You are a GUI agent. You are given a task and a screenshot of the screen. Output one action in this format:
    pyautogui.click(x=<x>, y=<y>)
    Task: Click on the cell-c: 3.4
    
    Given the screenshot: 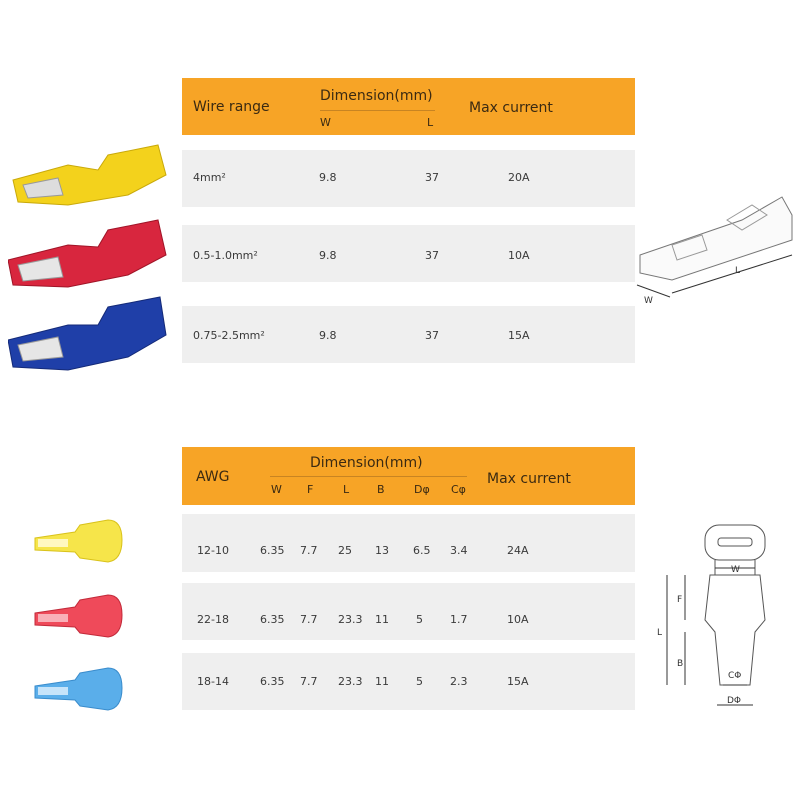 What is the action you would take?
    pyautogui.click(x=459, y=550)
    